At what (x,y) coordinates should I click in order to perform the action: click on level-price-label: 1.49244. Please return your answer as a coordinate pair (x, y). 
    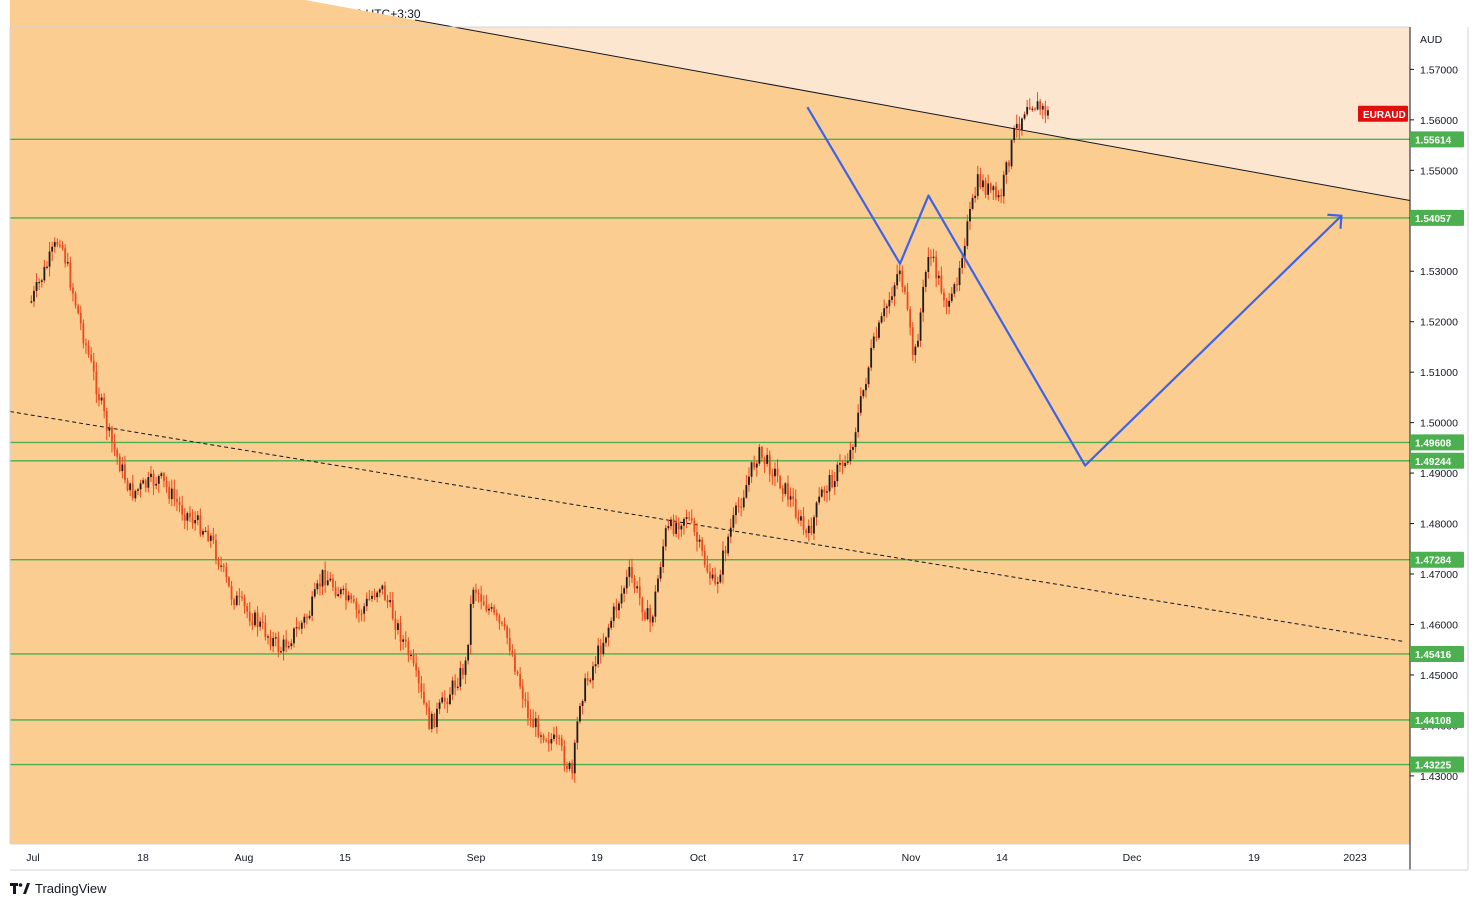
    Looking at the image, I should click on (1433, 462).